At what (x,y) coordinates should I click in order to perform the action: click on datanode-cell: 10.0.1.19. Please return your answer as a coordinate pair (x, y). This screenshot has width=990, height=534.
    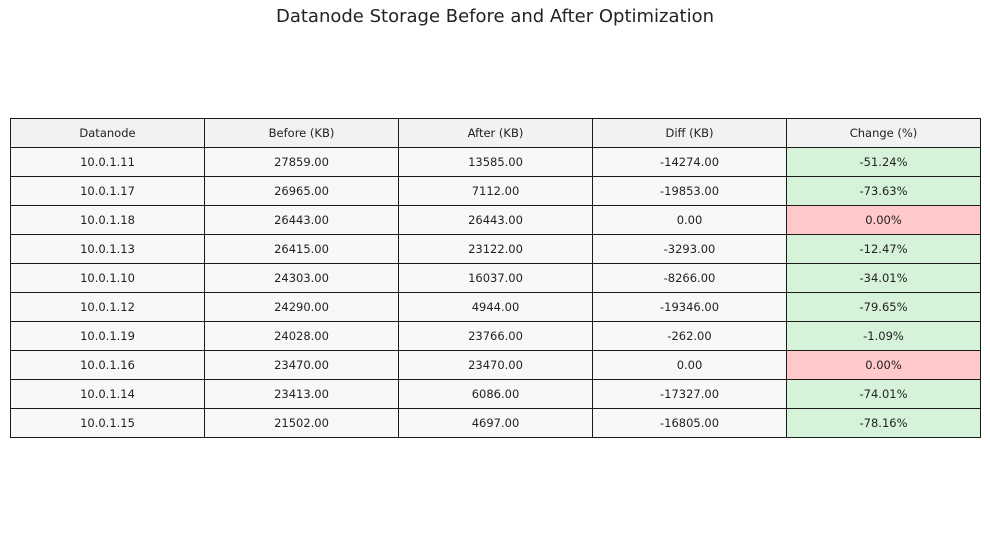
    Looking at the image, I should click on (107, 336).